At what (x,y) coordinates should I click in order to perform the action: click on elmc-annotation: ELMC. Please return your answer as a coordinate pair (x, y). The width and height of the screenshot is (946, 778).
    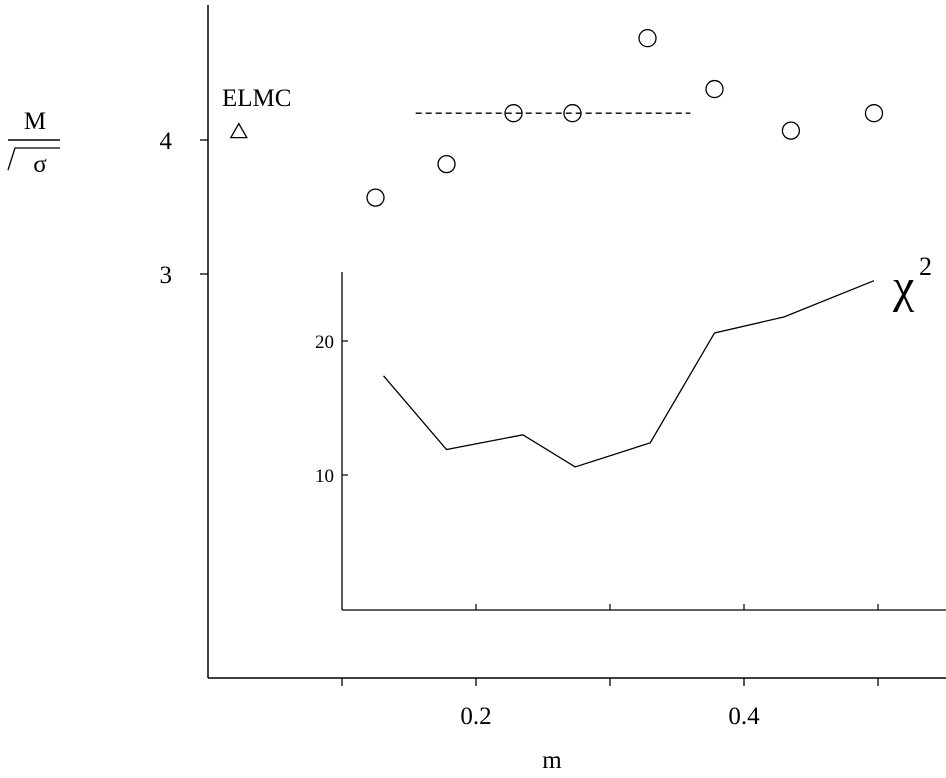
    Looking at the image, I should click on (256, 112).